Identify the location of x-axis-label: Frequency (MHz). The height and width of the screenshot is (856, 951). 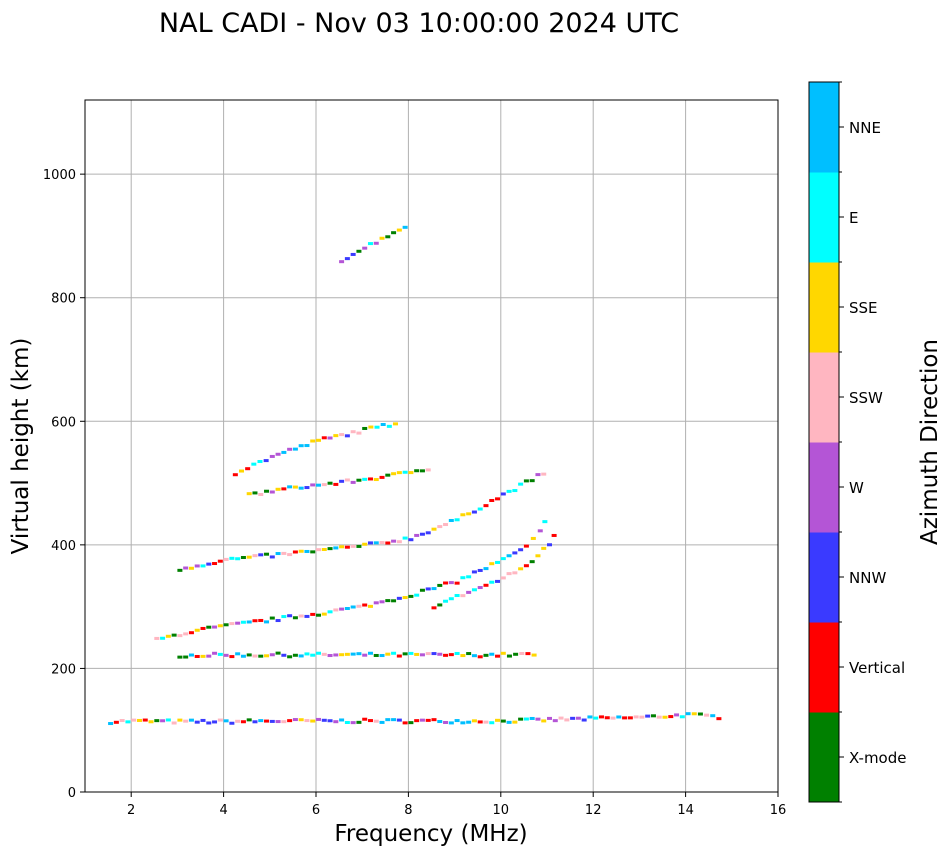
(430, 834).